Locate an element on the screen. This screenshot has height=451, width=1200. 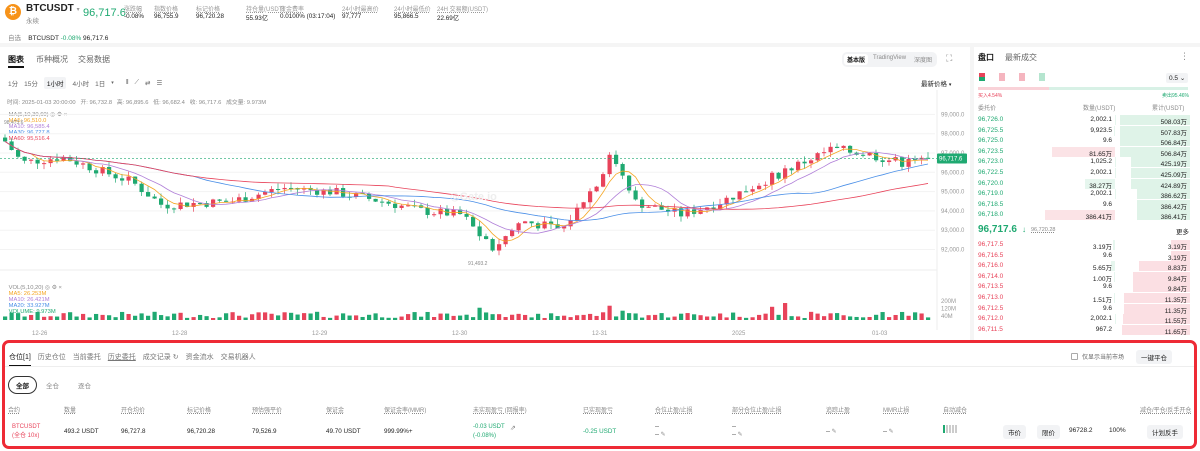
orderbook-row: 96,722.5 2,002.1 425.09万 is located at coordinates (1082, 173).